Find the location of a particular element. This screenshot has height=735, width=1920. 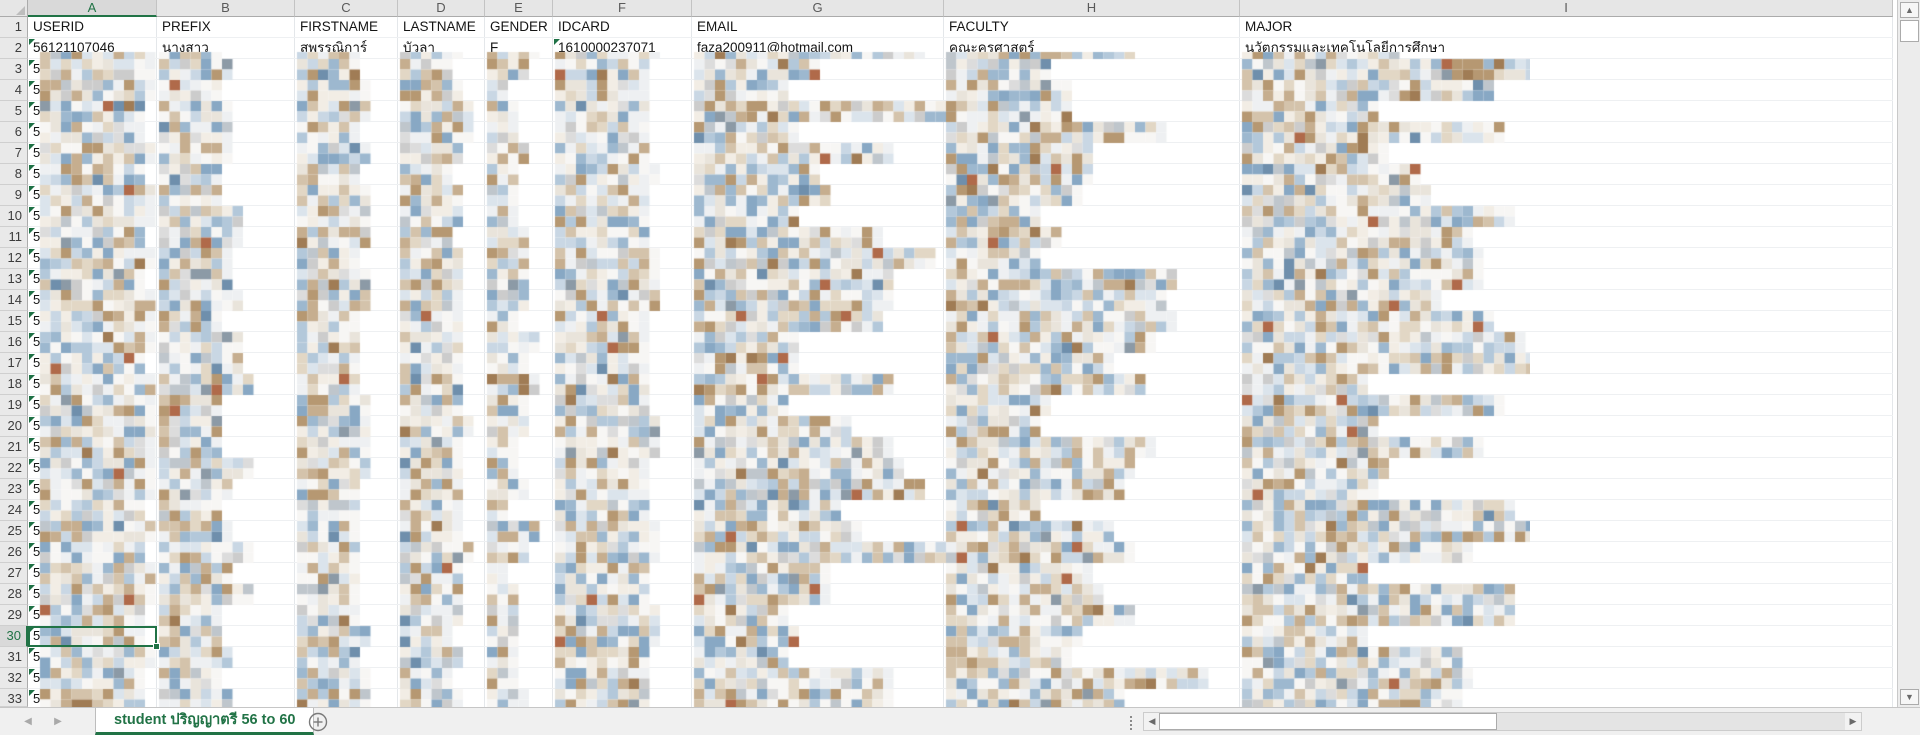

scroll-down-button: ▼ is located at coordinates (1909, 697).